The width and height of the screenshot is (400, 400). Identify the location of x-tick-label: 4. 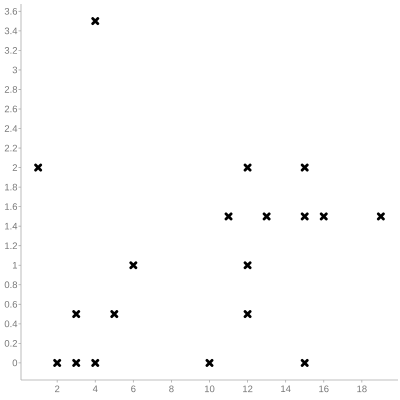
(95, 388).